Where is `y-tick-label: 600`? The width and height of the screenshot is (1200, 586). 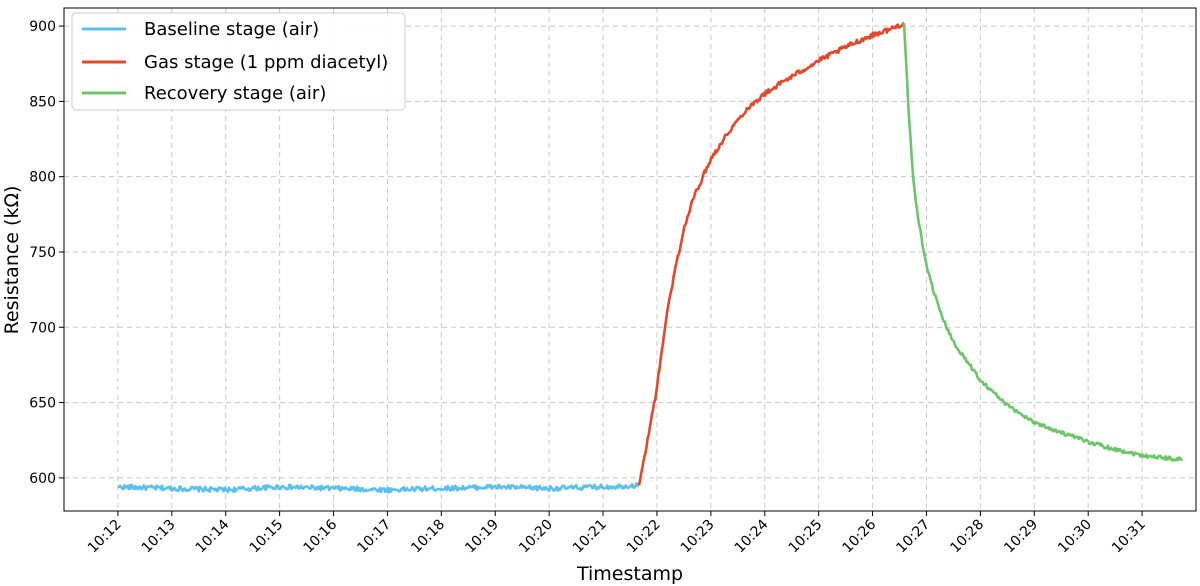 y-tick-label: 600 is located at coordinates (42, 479).